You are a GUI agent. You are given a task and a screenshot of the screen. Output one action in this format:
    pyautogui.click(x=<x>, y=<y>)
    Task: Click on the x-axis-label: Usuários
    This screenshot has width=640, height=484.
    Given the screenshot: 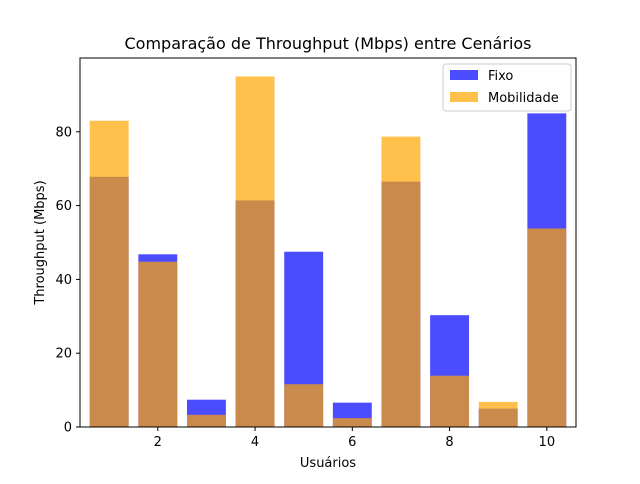 What is the action you would take?
    pyautogui.click(x=328, y=463)
    